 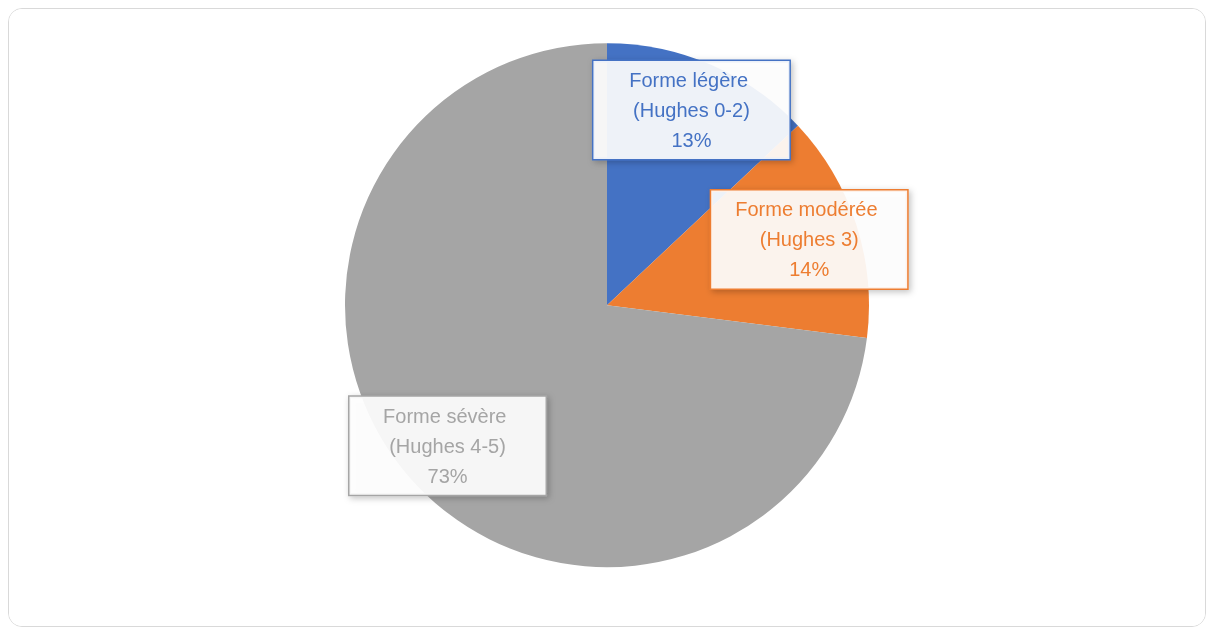 I want to click on data-label: 14%, so click(x=809, y=269).